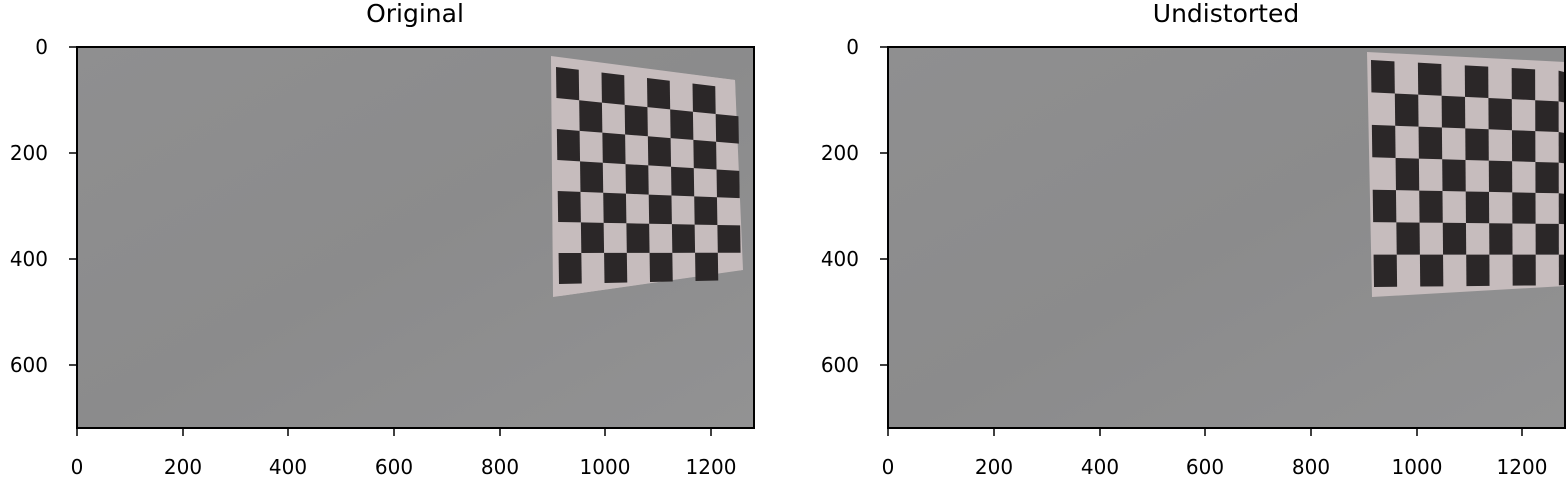 The width and height of the screenshot is (1568, 481). I want to click on panel-title: Original, so click(415, 14).